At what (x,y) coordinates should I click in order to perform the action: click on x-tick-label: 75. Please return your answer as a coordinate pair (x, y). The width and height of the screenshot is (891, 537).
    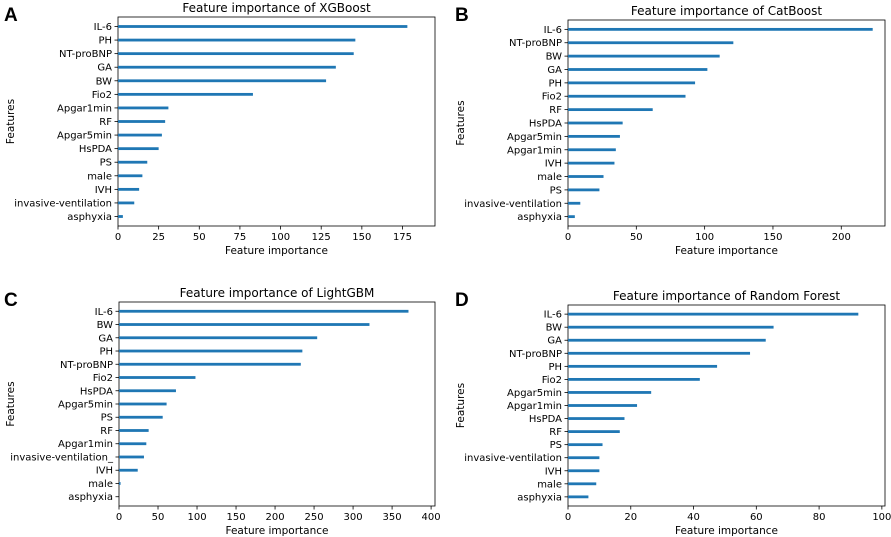
    Looking at the image, I should click on (240, 237).